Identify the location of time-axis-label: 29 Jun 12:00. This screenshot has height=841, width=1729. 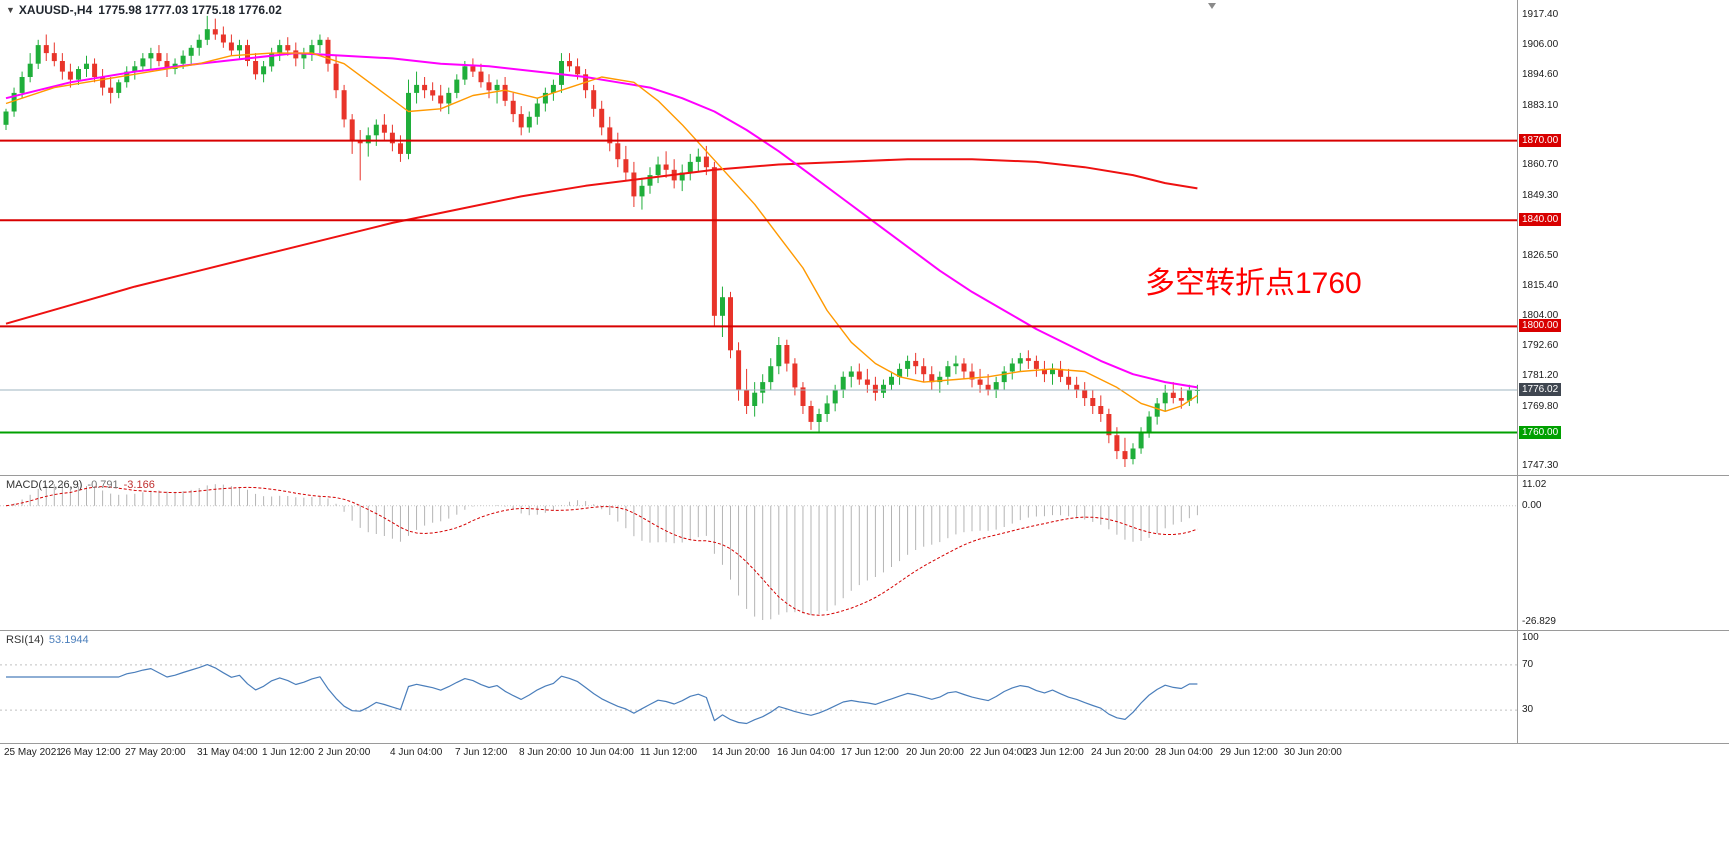
(1249, 752).